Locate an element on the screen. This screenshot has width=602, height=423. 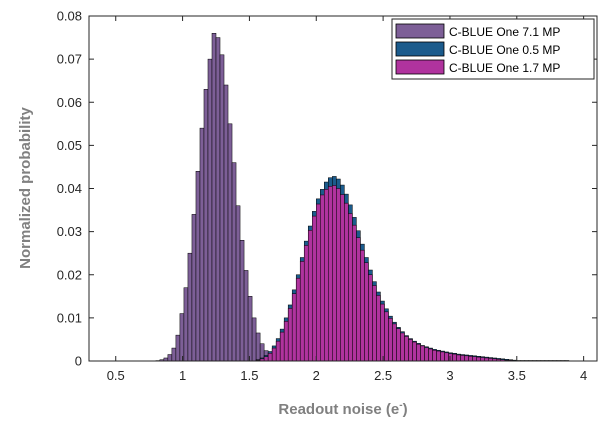
y-tick-label: 0.01 is located at coordinates (69, 317).